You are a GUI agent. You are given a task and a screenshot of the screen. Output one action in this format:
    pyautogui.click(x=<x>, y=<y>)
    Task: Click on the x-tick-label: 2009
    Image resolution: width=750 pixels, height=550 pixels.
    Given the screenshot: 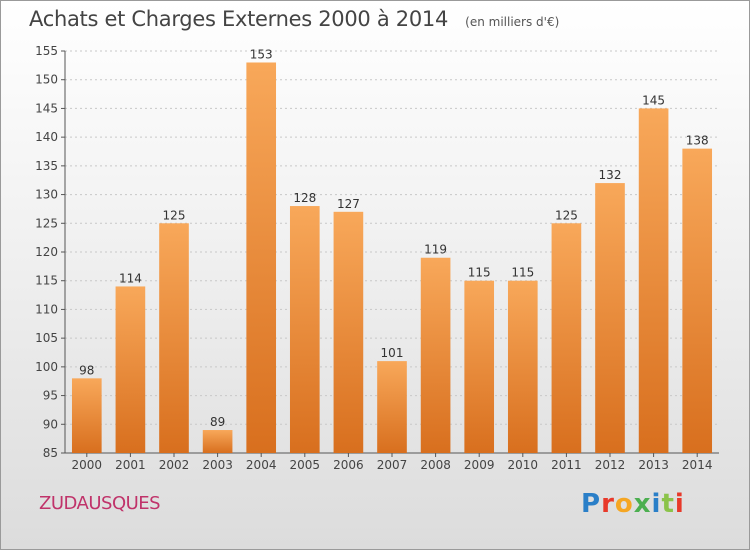 What is the action you would take?
    pyautogui.click(x=479, y=465)
    